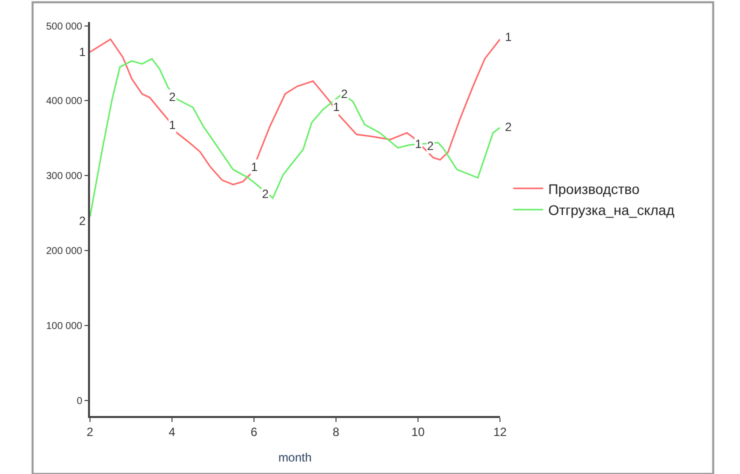 The height and width of the screenshot is (474, 740). Describe the element at coordinates (79, 401) in the screenshot. I see `y-tick-label: 0` at that location.